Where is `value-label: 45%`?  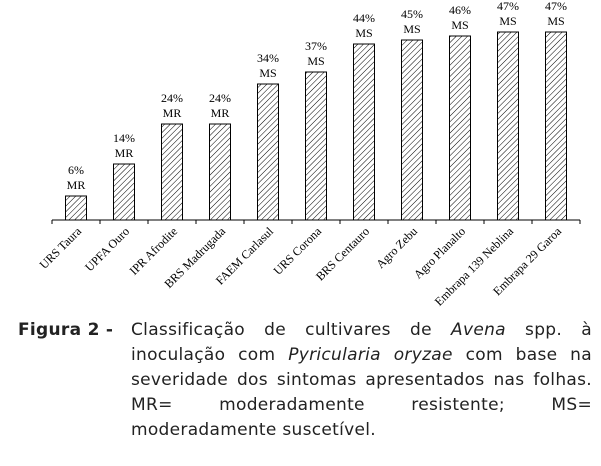 value-label: 45% is located at coordinates (412, 14).